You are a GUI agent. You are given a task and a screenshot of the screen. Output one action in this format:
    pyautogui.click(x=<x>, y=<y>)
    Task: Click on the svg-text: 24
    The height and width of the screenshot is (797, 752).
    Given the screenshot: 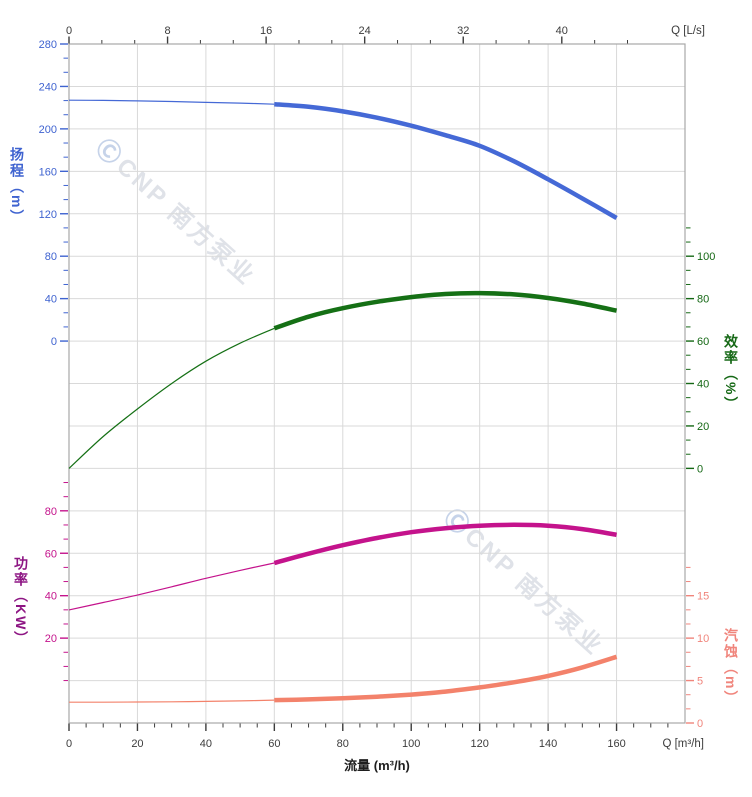 What is the action you would take?
    pyautogui.click(x=365, y=31)
    